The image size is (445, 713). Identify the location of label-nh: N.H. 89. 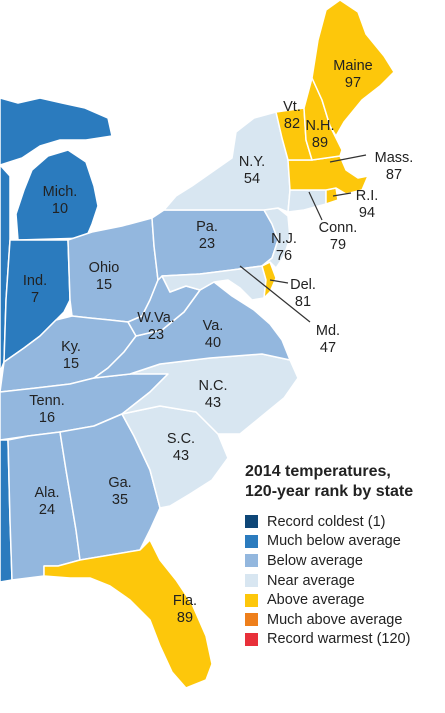
(320, 134).